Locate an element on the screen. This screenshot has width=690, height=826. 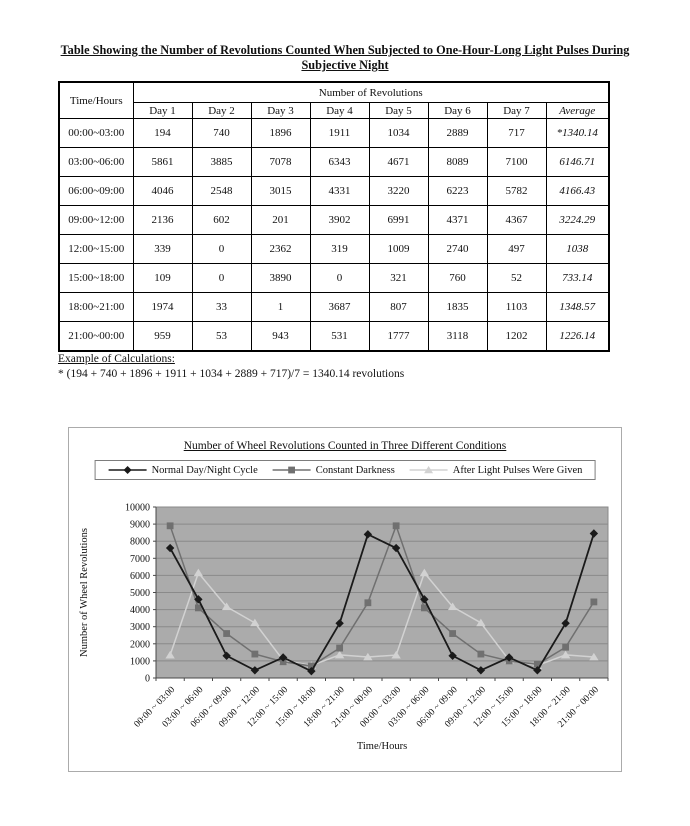
time-cell: 00:00~03:00 is located at coordinates (96, 133).